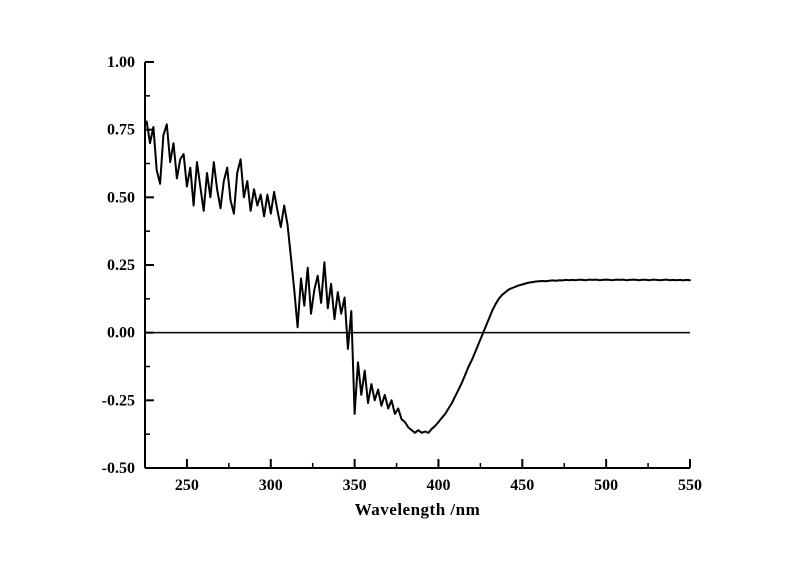 The width and height of the screenshot is (800, 565). I want to click on x-tick-label: 400, so click(438, 485).